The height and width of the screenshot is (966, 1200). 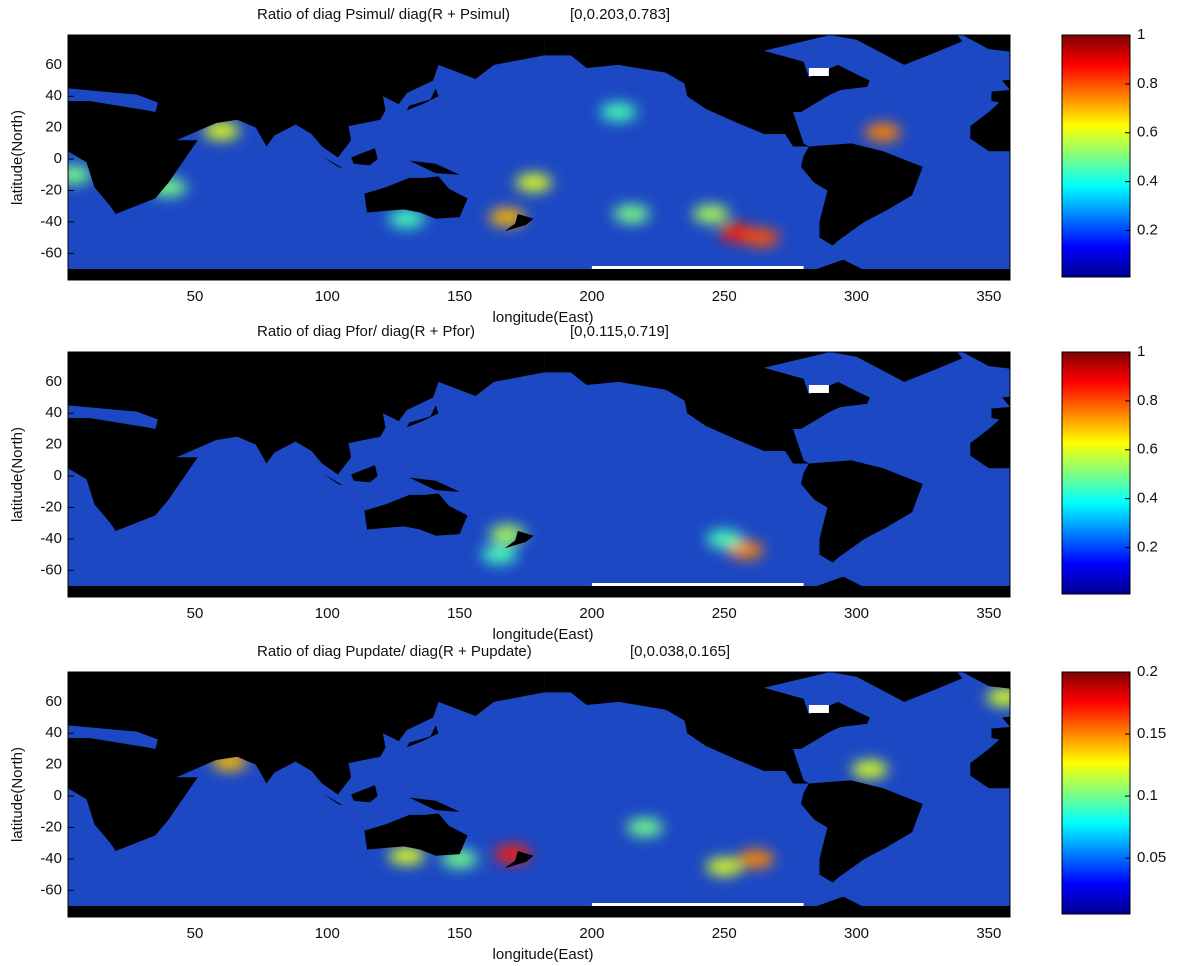 I want to click on y-tick-label: 20, so click(x=53, y=127).